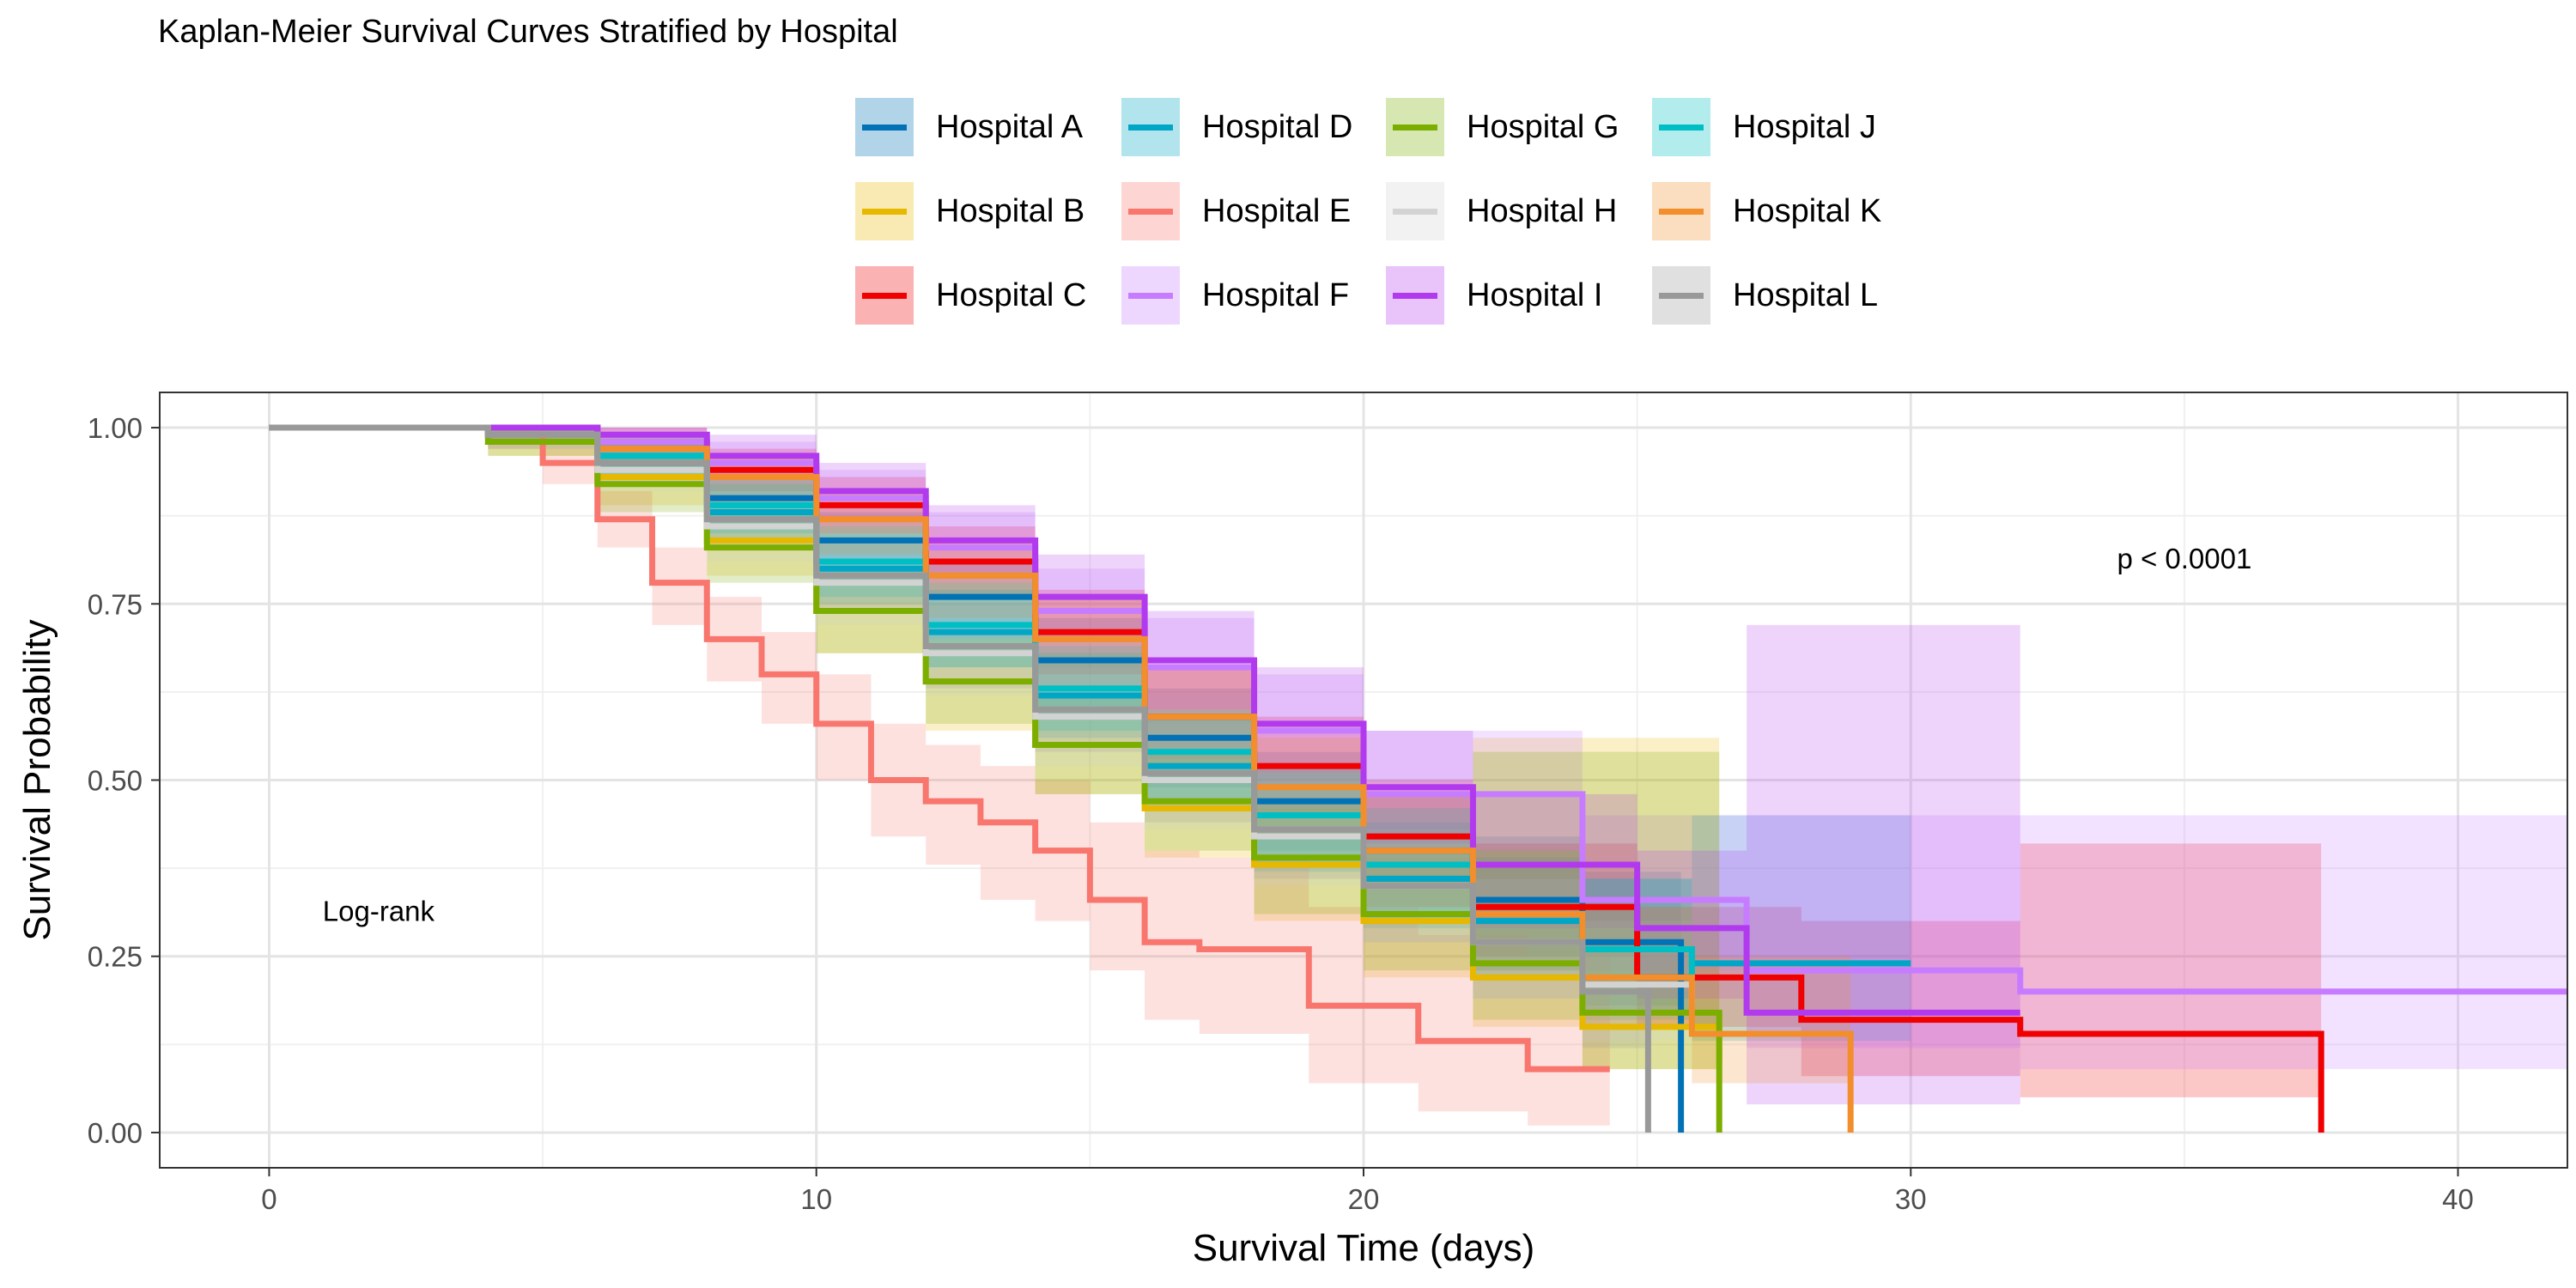 The height and width of the screenshot is (1288, 2576). Describe the element at coordinates (1277, 127) in the screenshot. I see `legend-label: Hospital D` at that location.